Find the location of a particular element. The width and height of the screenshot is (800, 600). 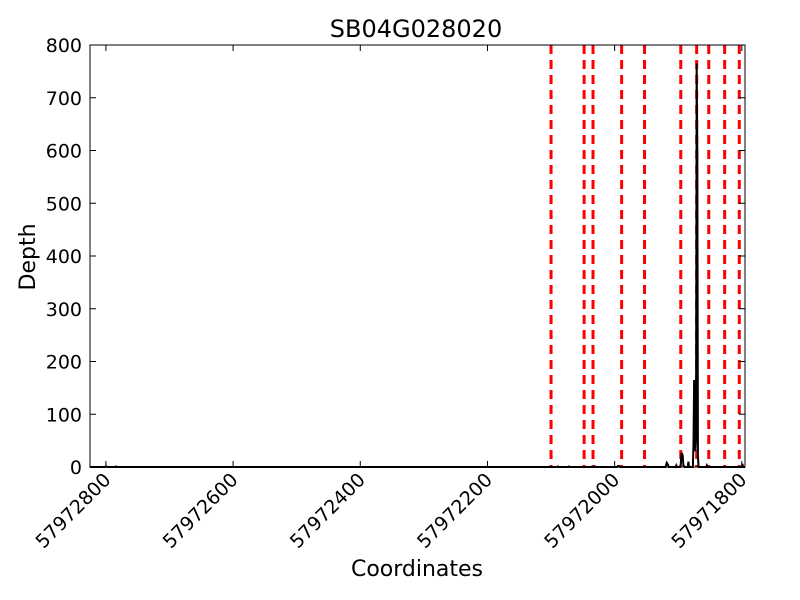

y-axis-title: Depth is located at coordinates (28, 256).